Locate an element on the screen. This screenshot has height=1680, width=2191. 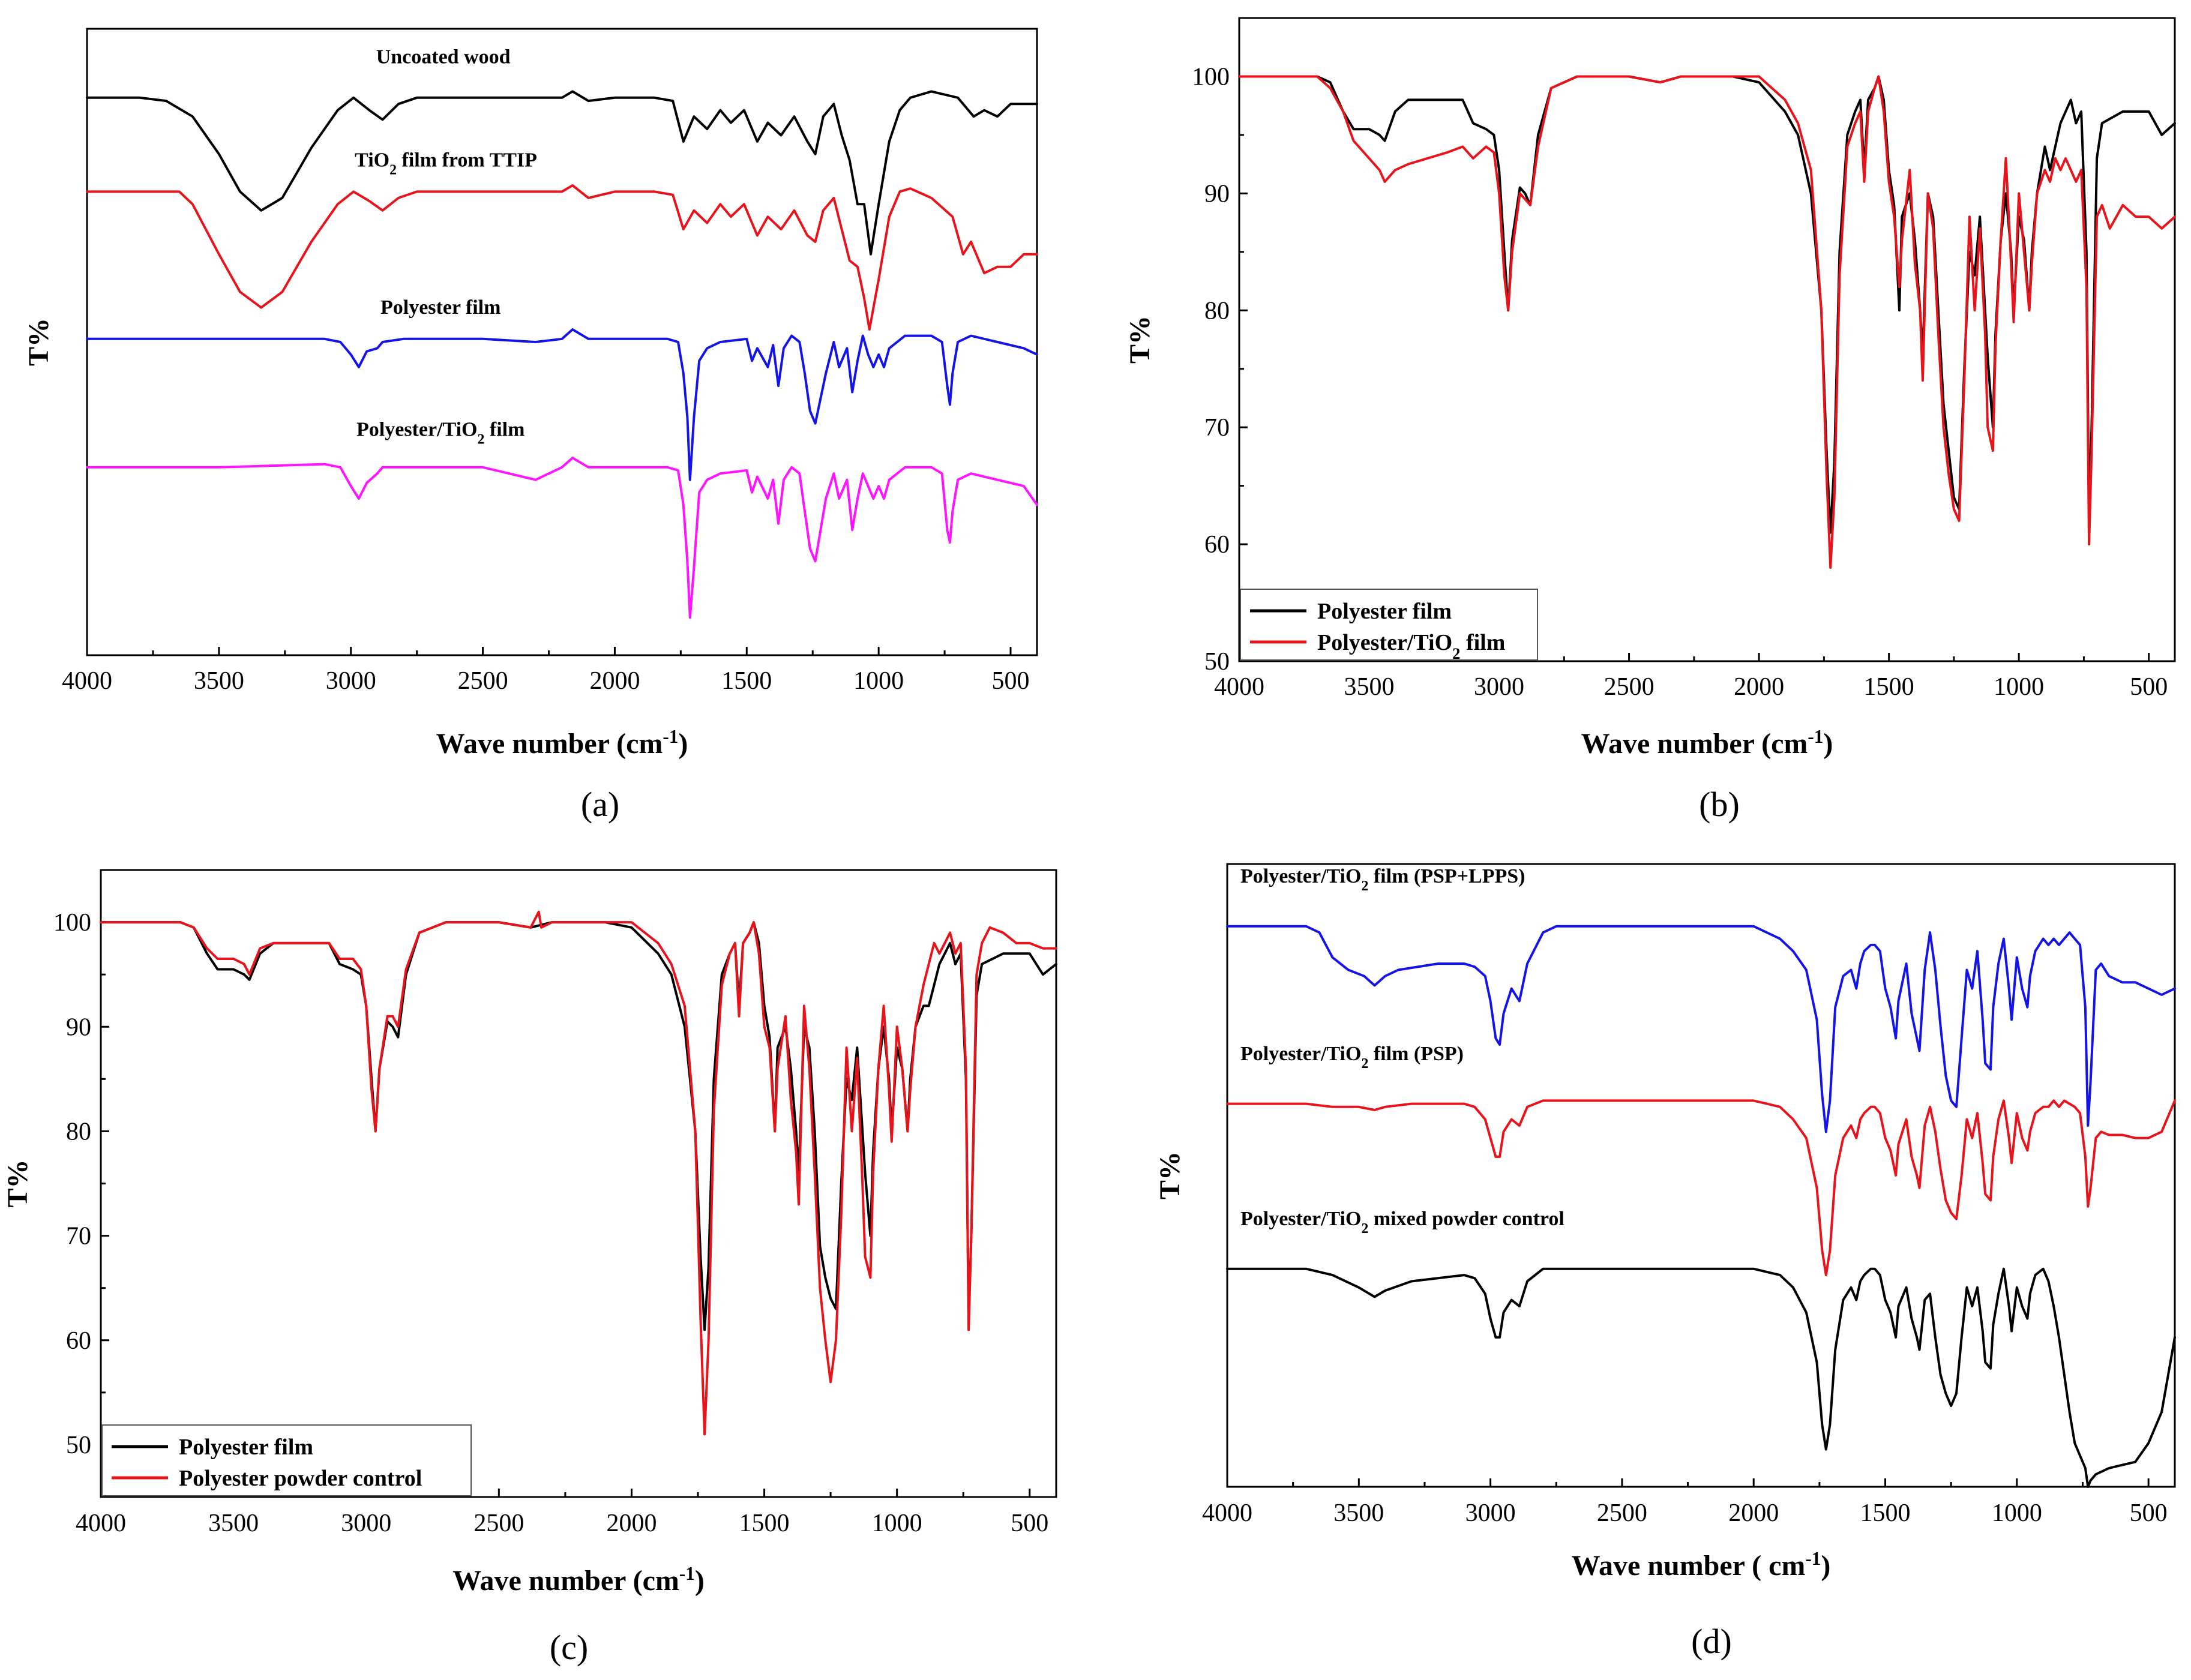
panel-label: (c) is located at coordinates (569, 1647).